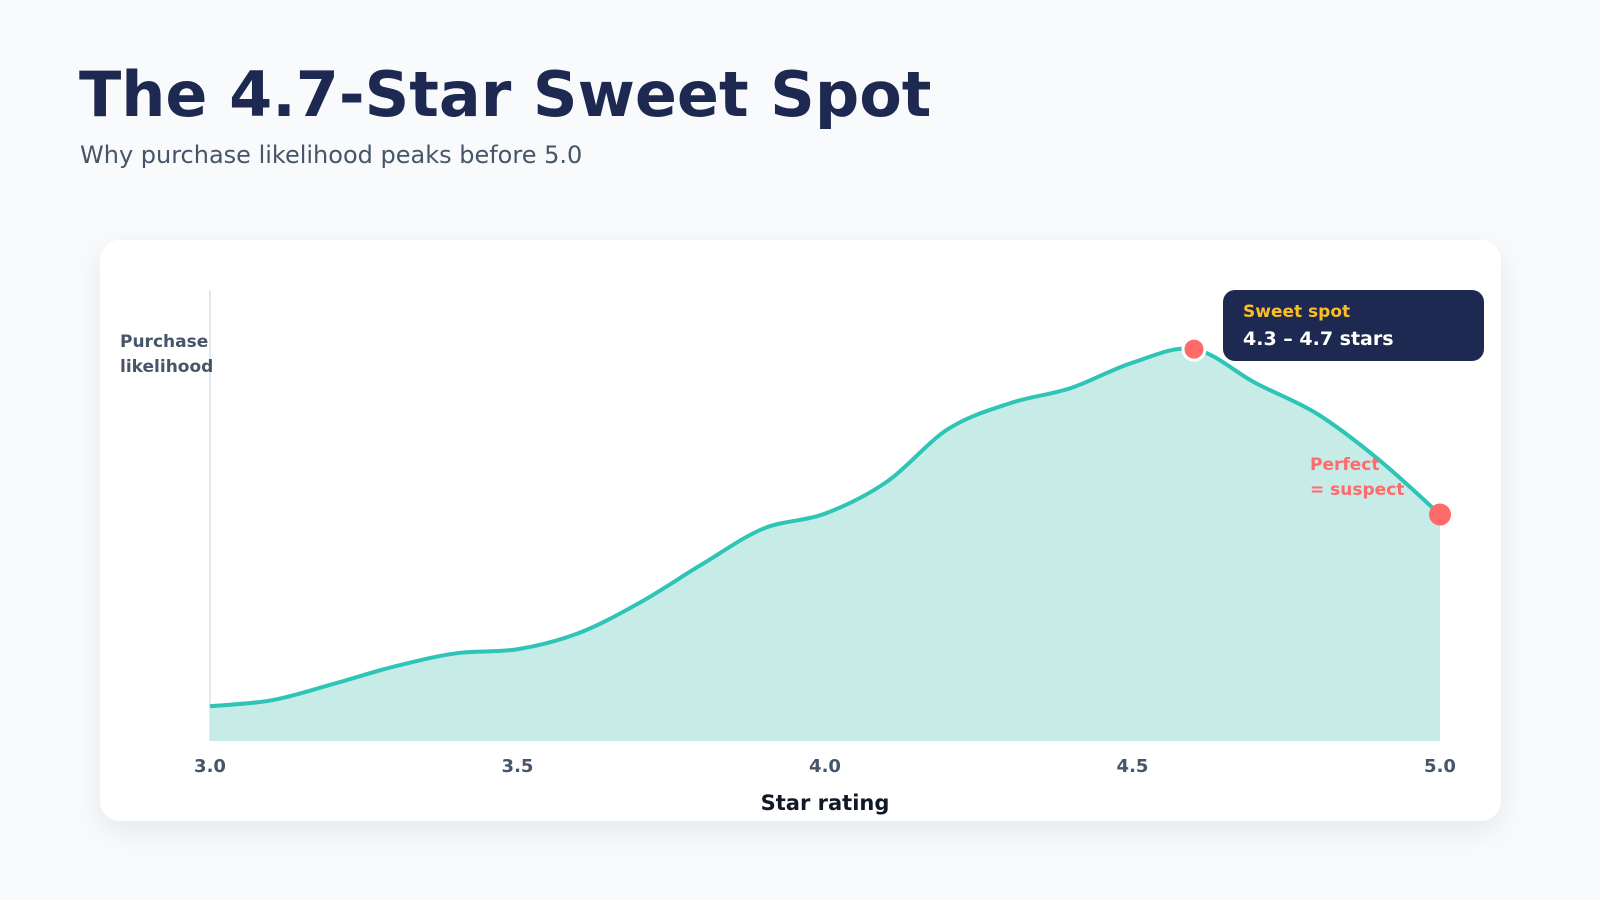  Describe the element at coordinates (825, 766) in the screenshot. I see `x-tick-label: 4.0` at that location.